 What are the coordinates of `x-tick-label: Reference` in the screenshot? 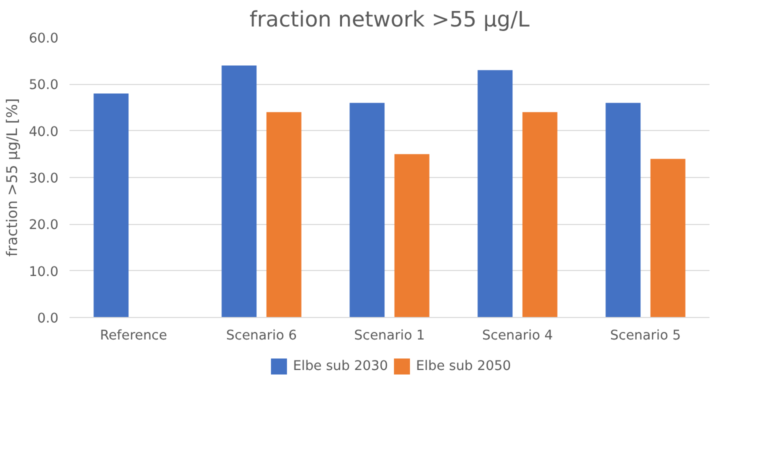 It's located at (134, 336).